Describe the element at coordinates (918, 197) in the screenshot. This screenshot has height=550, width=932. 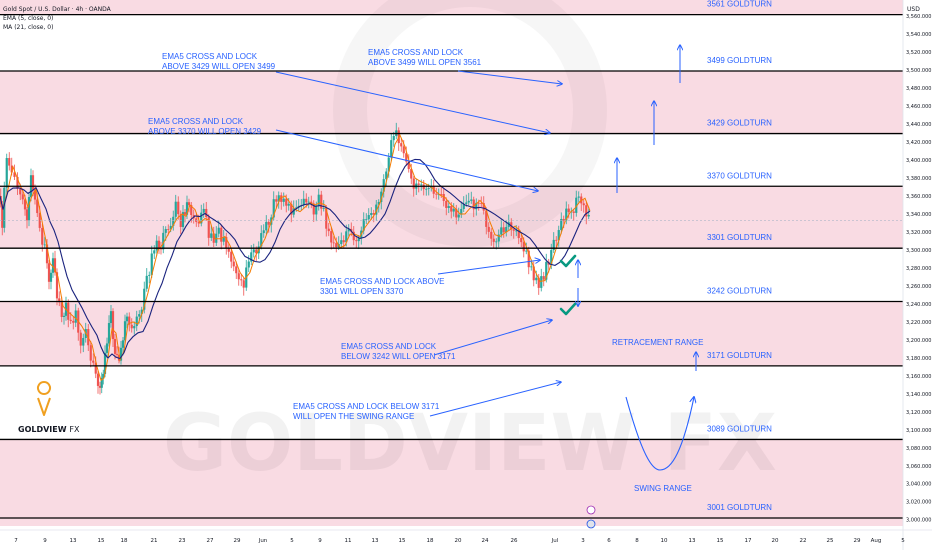
I see `price-tick-10: 3,360.000` at that location.